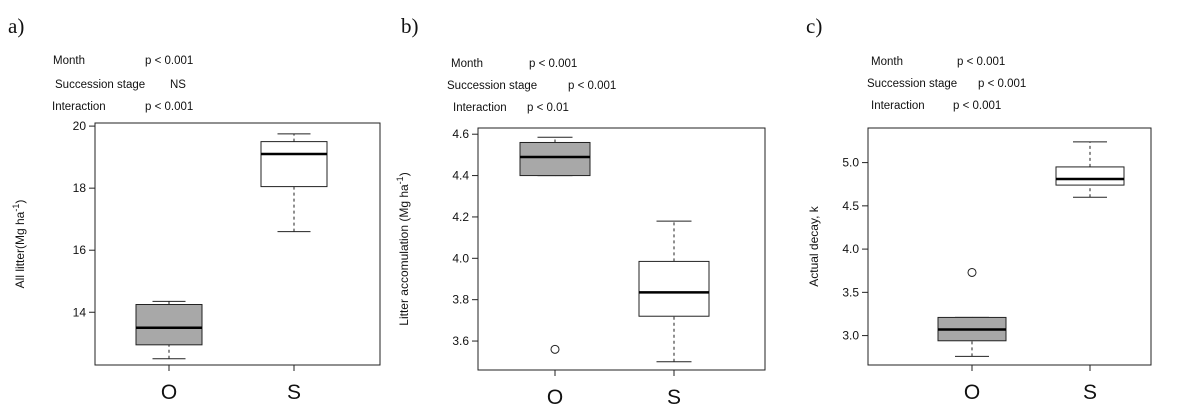 Image resolution: width=1185 pixels, height=412 pixels. What do you see at coordinates (814, 245) in the screenshot?
I see `y-axis-label: Actual decay, k` at bounding box center [814, 245].